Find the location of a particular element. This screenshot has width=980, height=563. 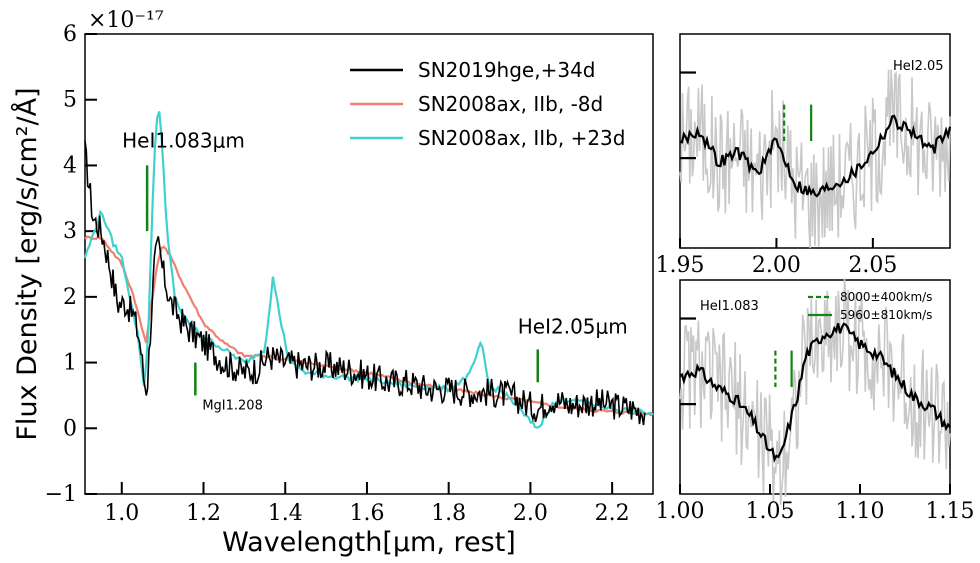

x-tick-label: 2.2 is located at coordinates (612, 513).